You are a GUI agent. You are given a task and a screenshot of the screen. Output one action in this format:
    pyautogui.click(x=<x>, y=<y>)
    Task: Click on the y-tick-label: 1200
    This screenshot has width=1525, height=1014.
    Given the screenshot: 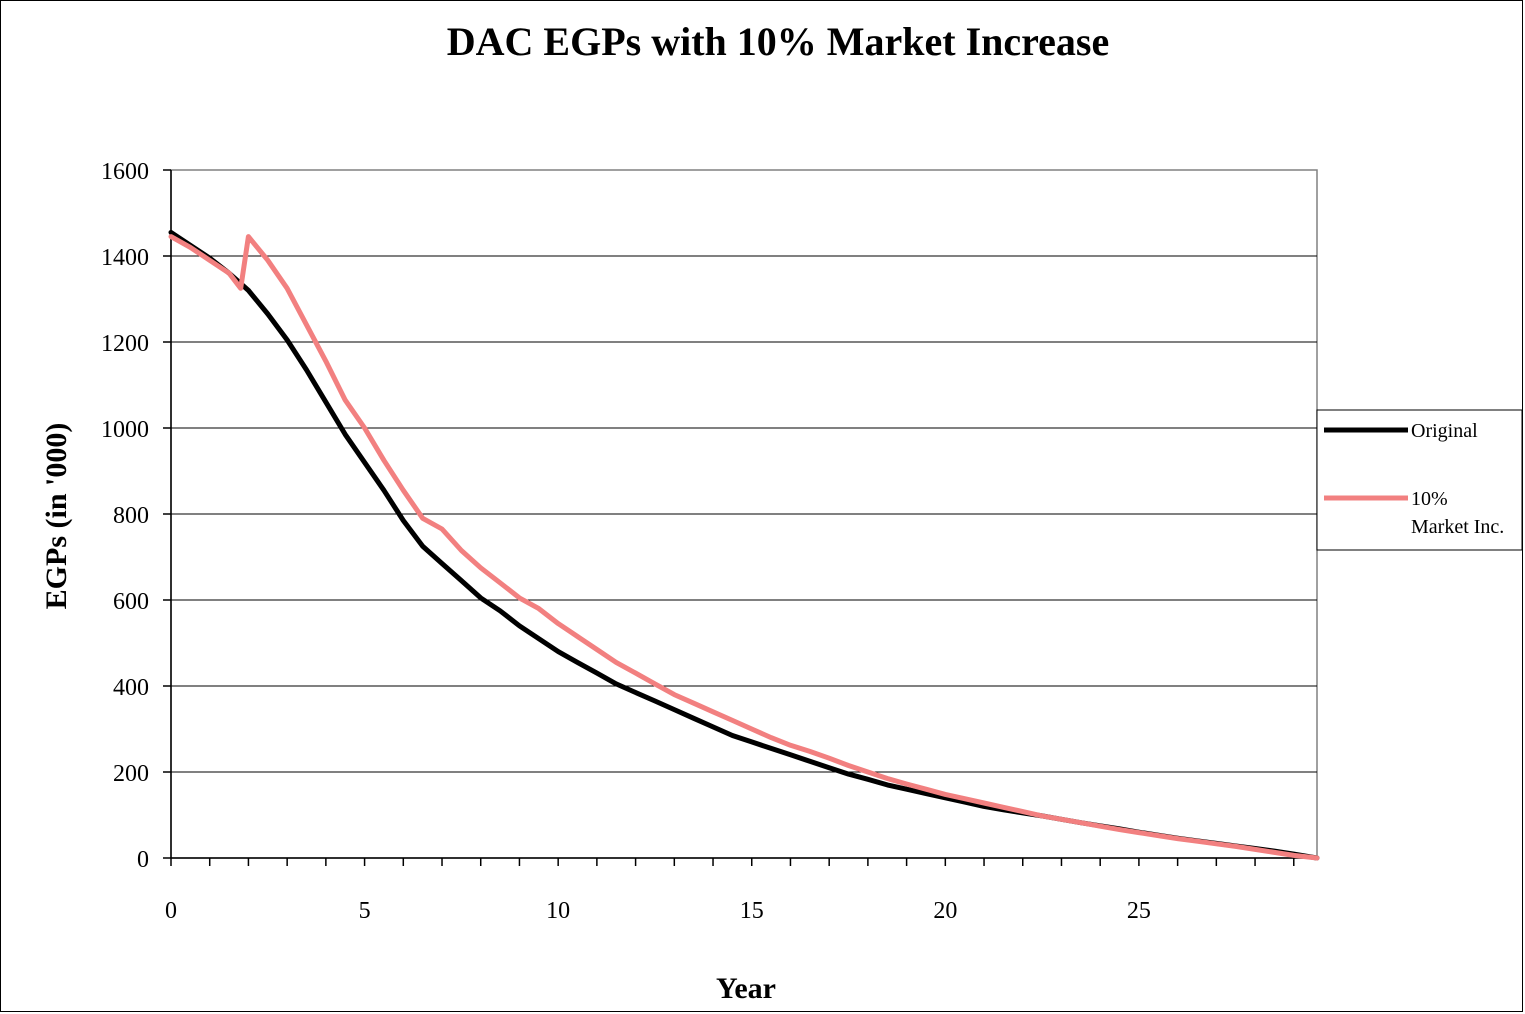 What is the action you would take?
    pyautogui.click(x=125, y=344)
    